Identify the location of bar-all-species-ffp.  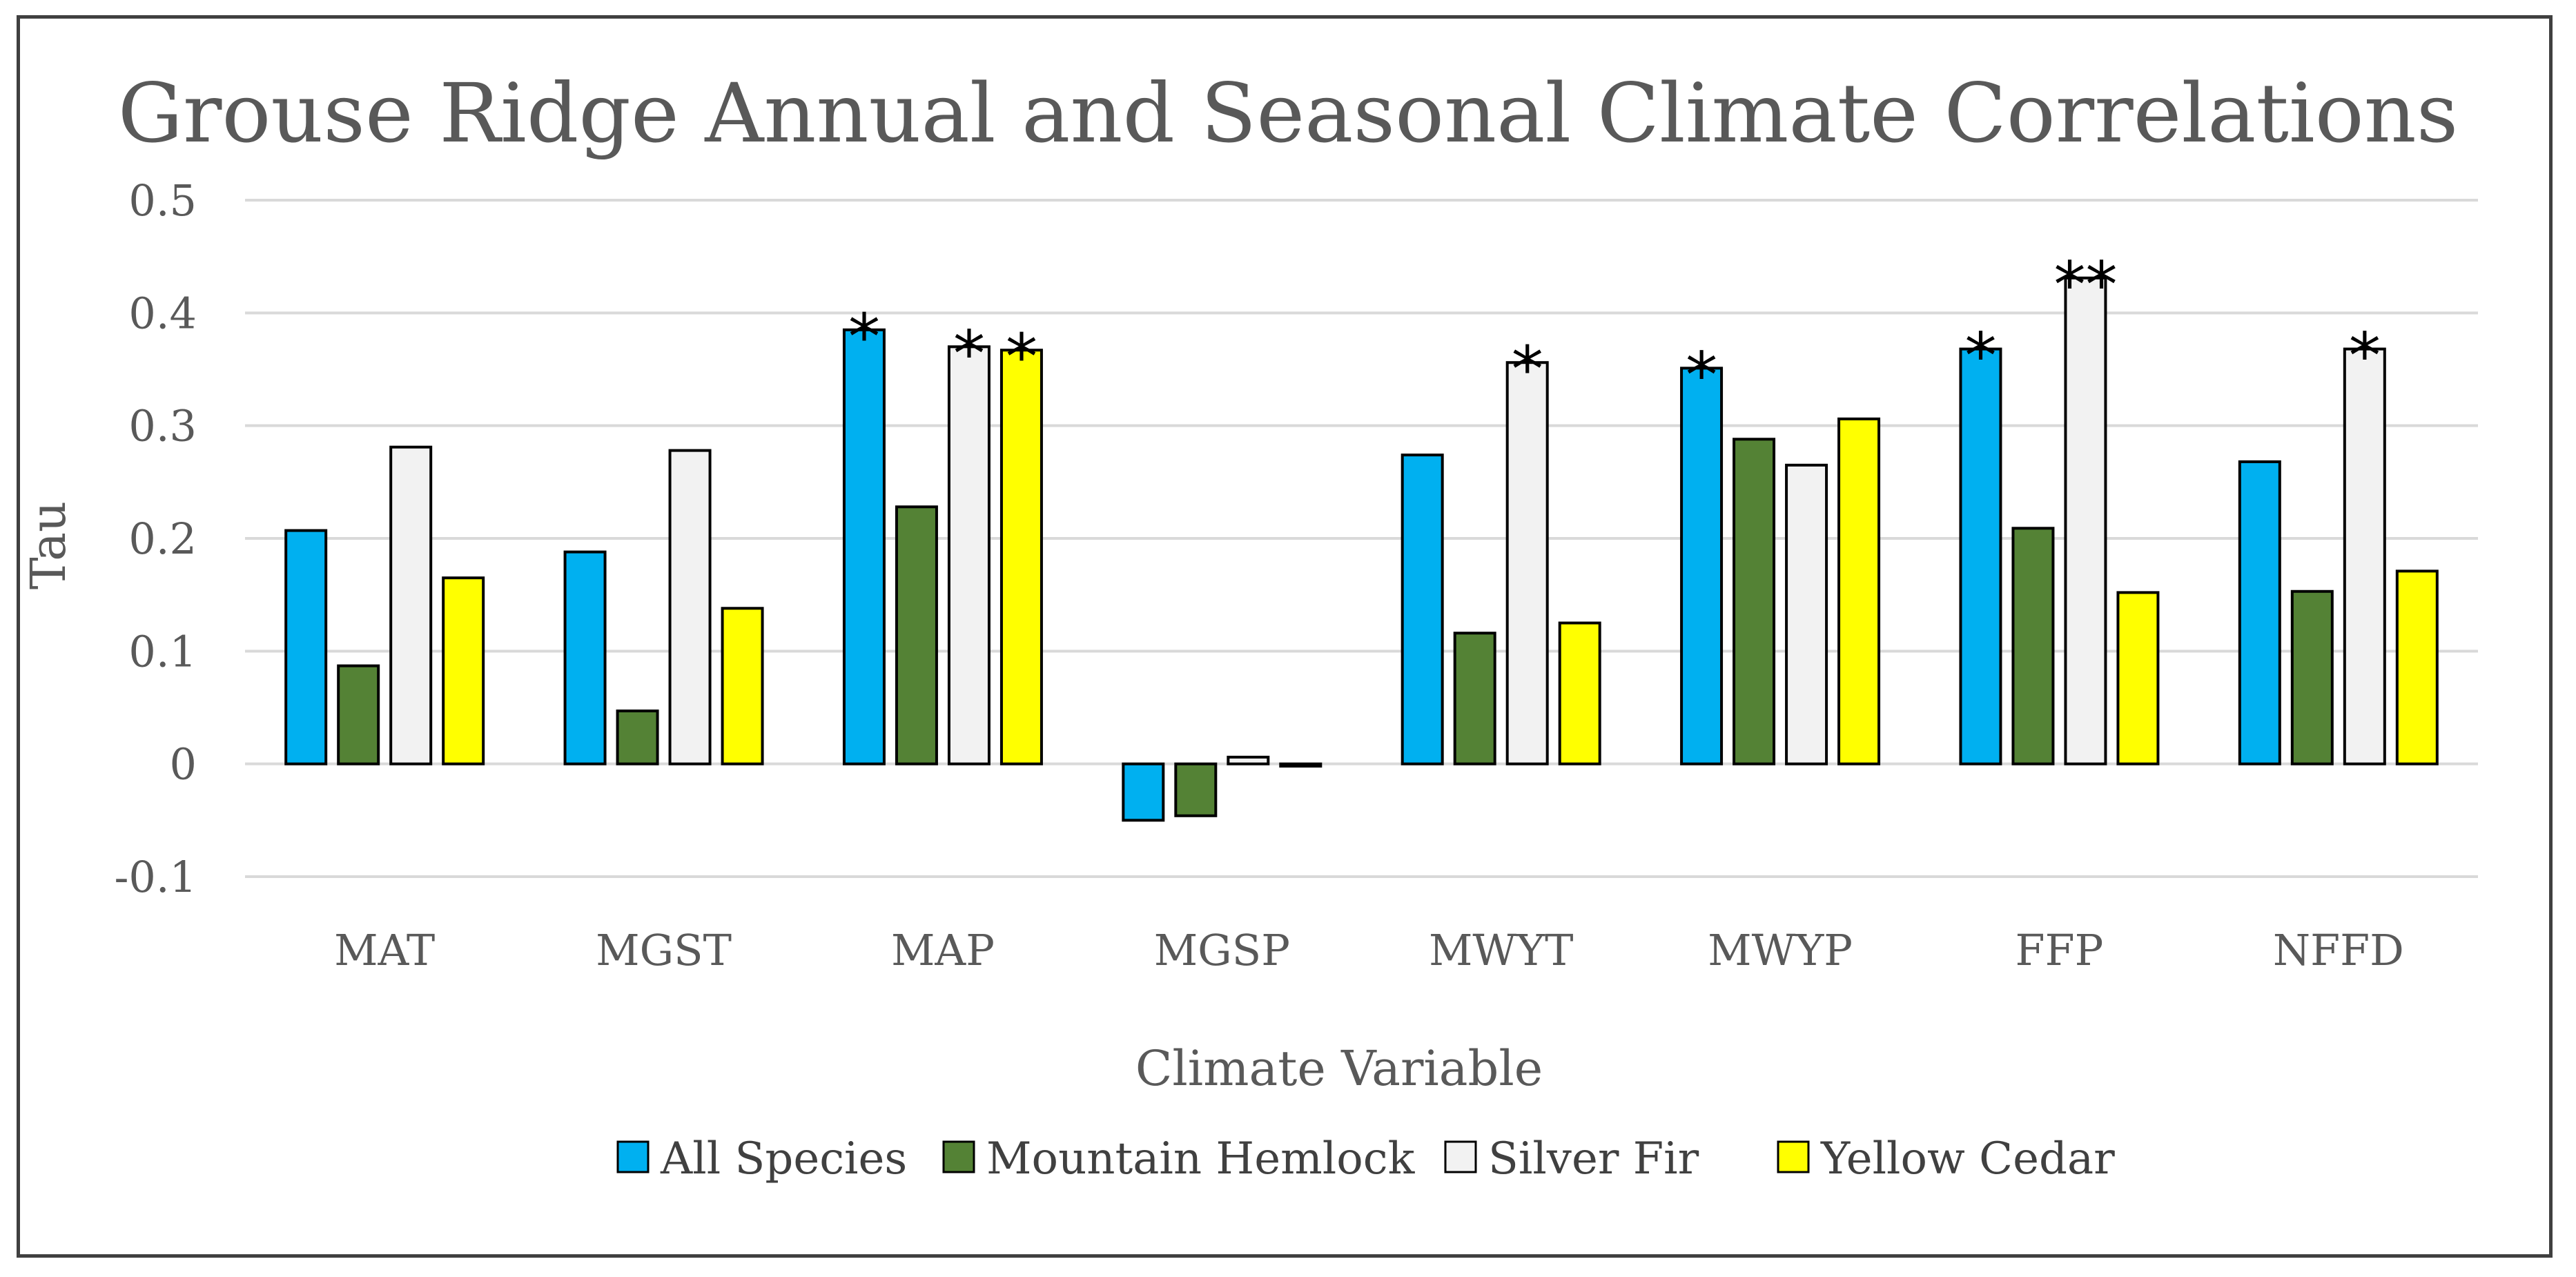
(1980, 556).